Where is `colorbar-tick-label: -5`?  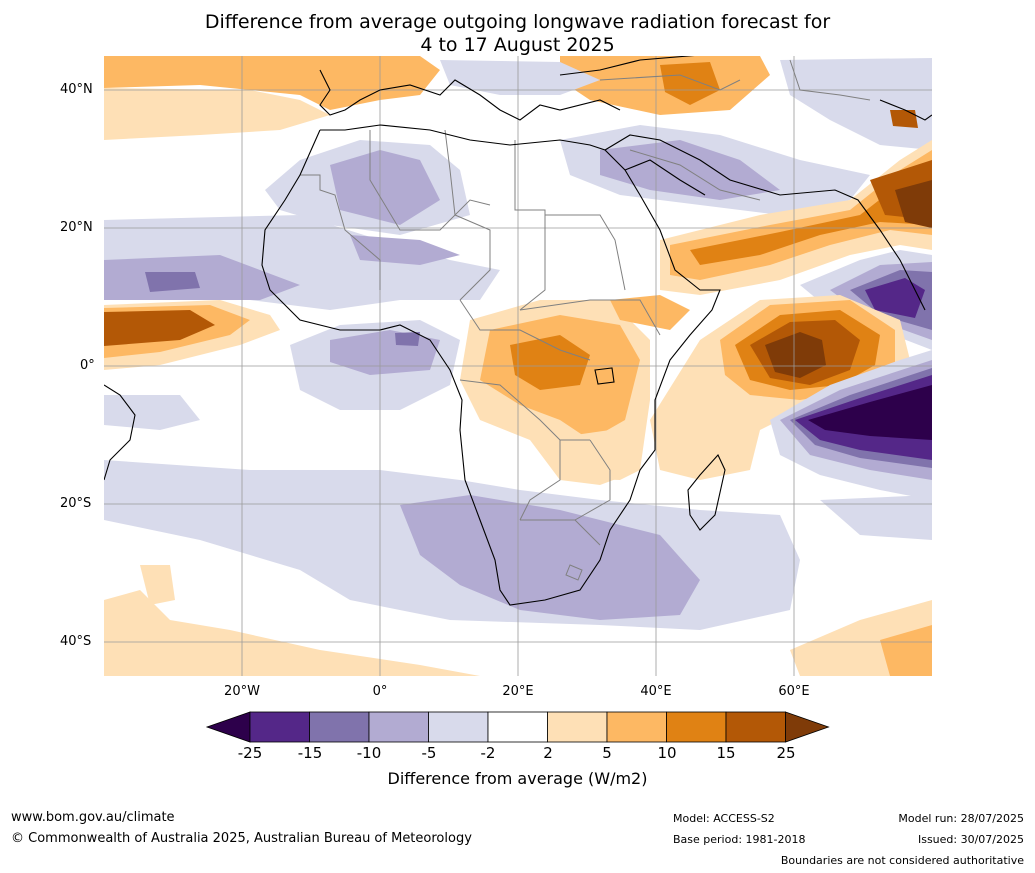
colorbar-tick-label: -5 is located at coordinates (429, 753).